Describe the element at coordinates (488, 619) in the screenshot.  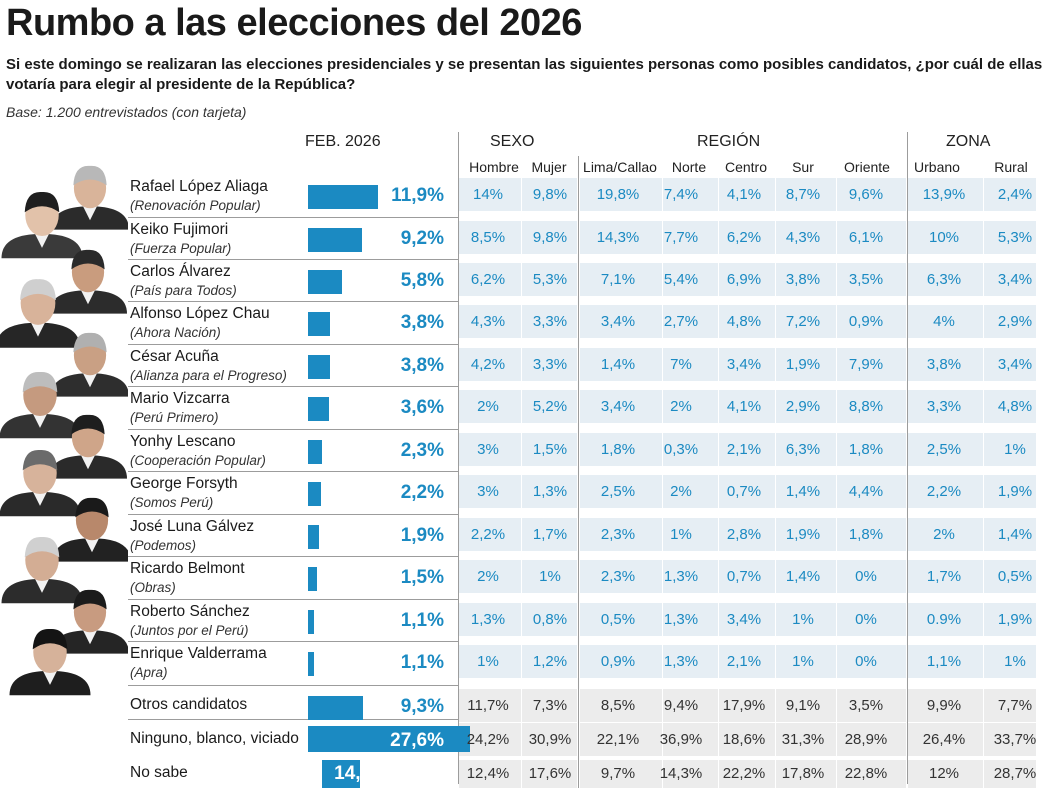
I see `cell-value: 1,3%` at that location.